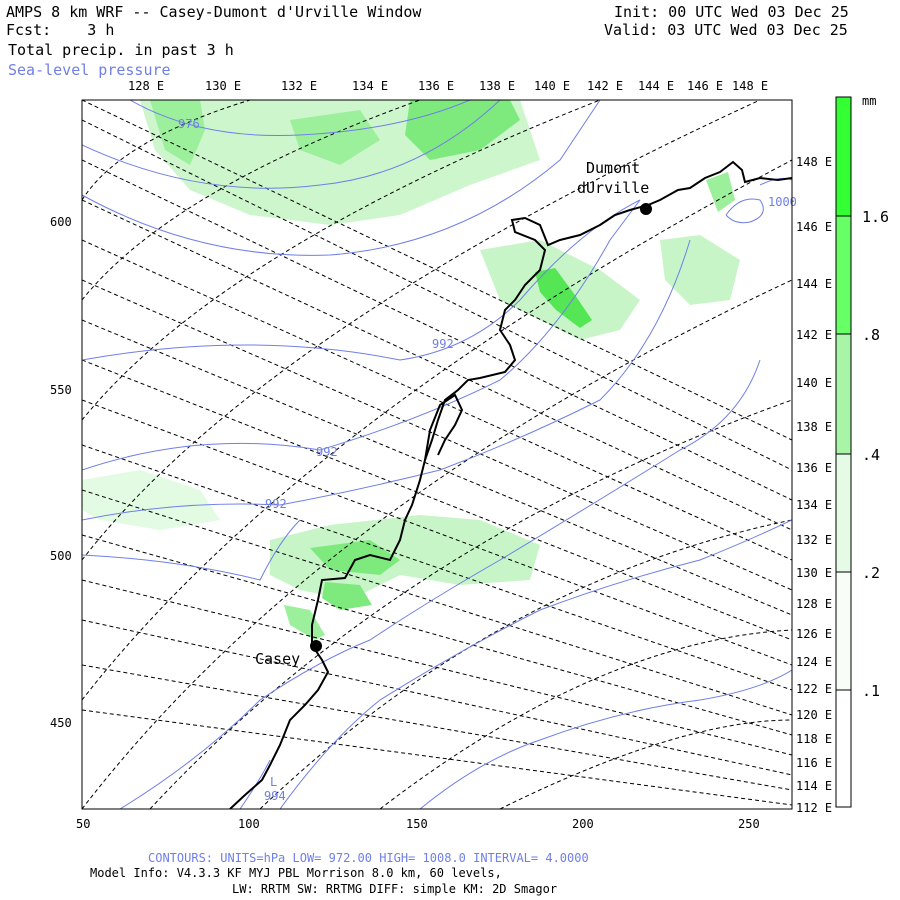  What do you see at coordinates (814, 335) in the screenshot?
I see `right-lon-label: 142 E` at bounding box center [814, 335].